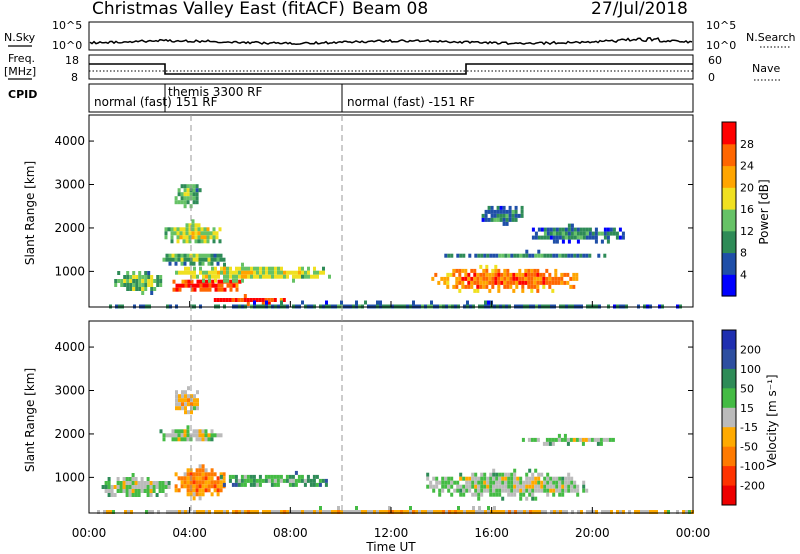 The image size is (800, 554). Describe the element at coordinates (69, 347) in the screenshot. I see `y-tick-label: 4000` at that location.